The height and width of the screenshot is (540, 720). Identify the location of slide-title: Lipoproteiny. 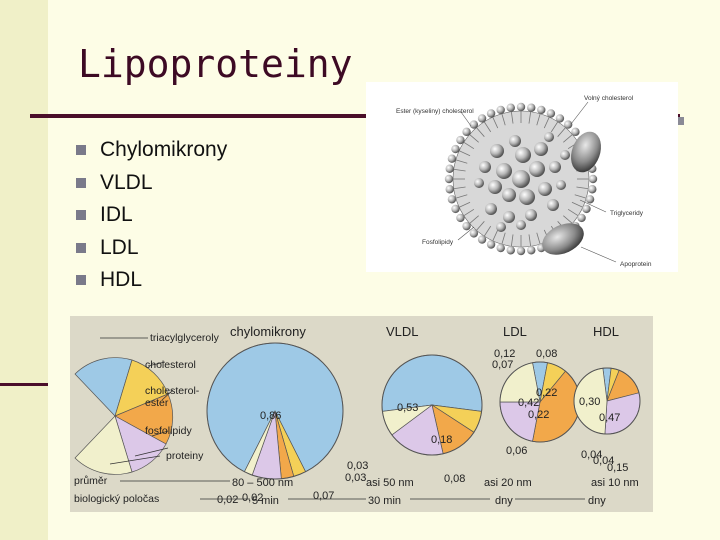
(215, 64).